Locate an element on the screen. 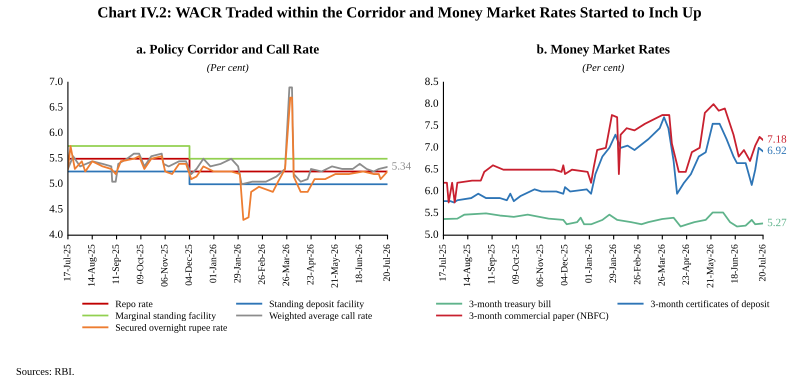 The image size is (799, 392). legend-label: Standing deposit facility is located at coordinates (317, 305).